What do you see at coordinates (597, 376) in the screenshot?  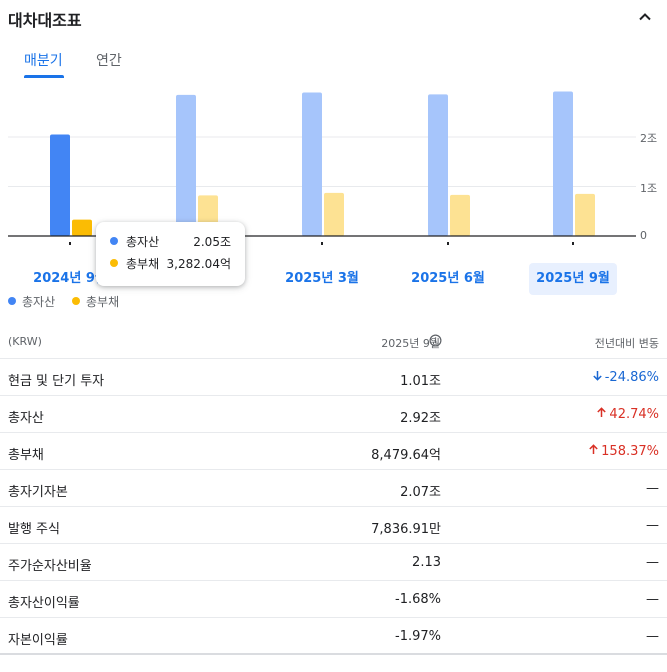 I see `arrow-down-icon` at bounding box center [597, 376].